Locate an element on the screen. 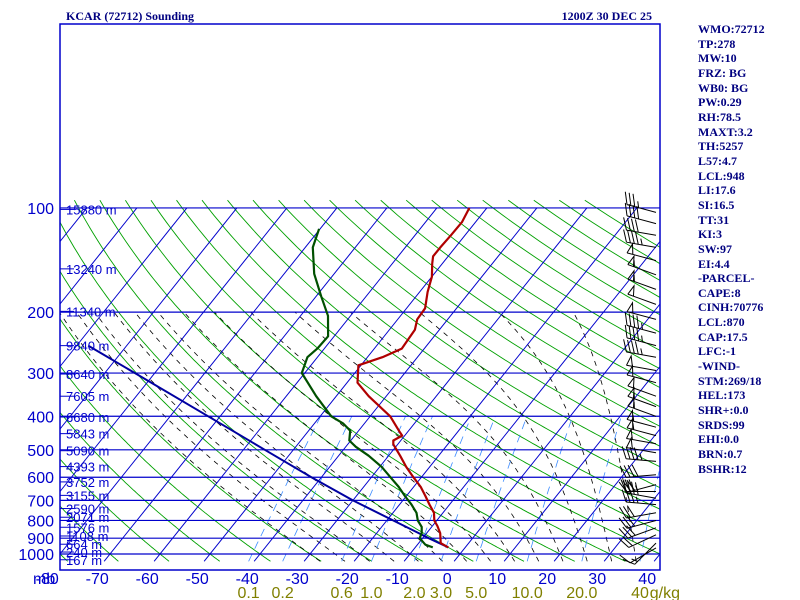 The height and width of the screenshot is (600, 800). height-label: 9840 m is located at coordinates (87, 346).